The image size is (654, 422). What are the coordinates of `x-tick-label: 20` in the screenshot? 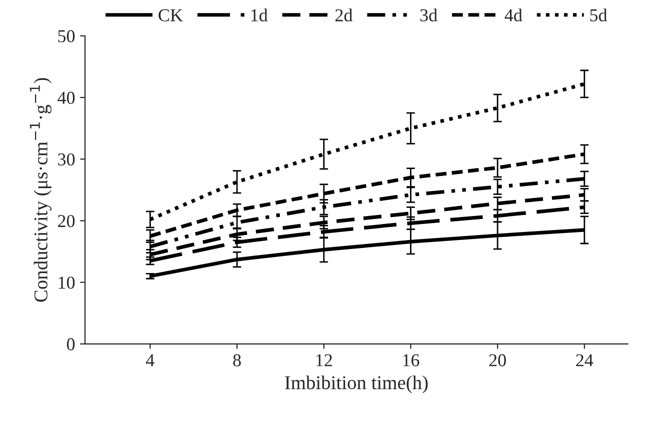 It's located at (497, 360).